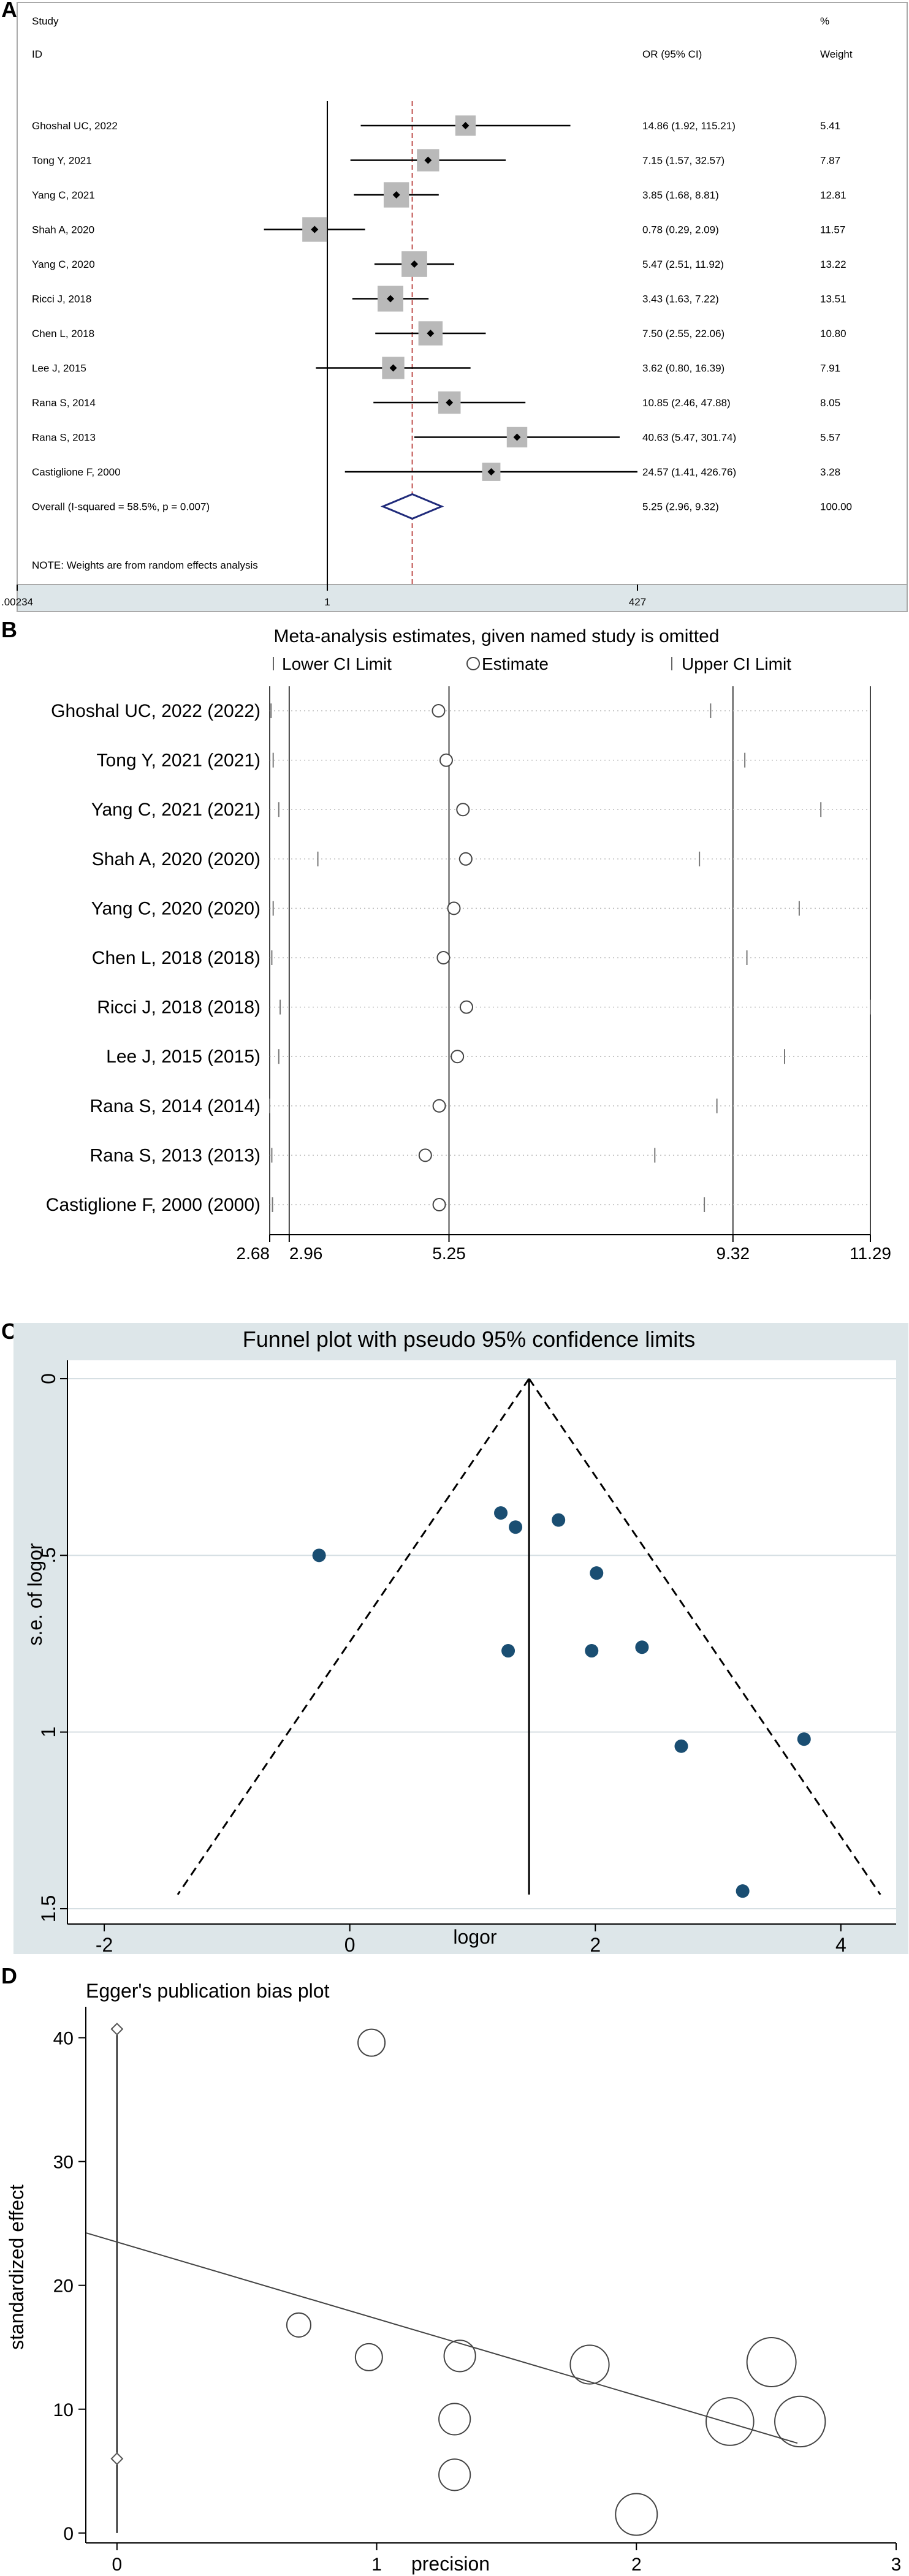 The width and height of the screenshot is (909, 2576). What do you see at coordinates (68, 2534) in the screenshot?
I see `egger-y-tick-label: 0` at bounding box center [68, 2534].